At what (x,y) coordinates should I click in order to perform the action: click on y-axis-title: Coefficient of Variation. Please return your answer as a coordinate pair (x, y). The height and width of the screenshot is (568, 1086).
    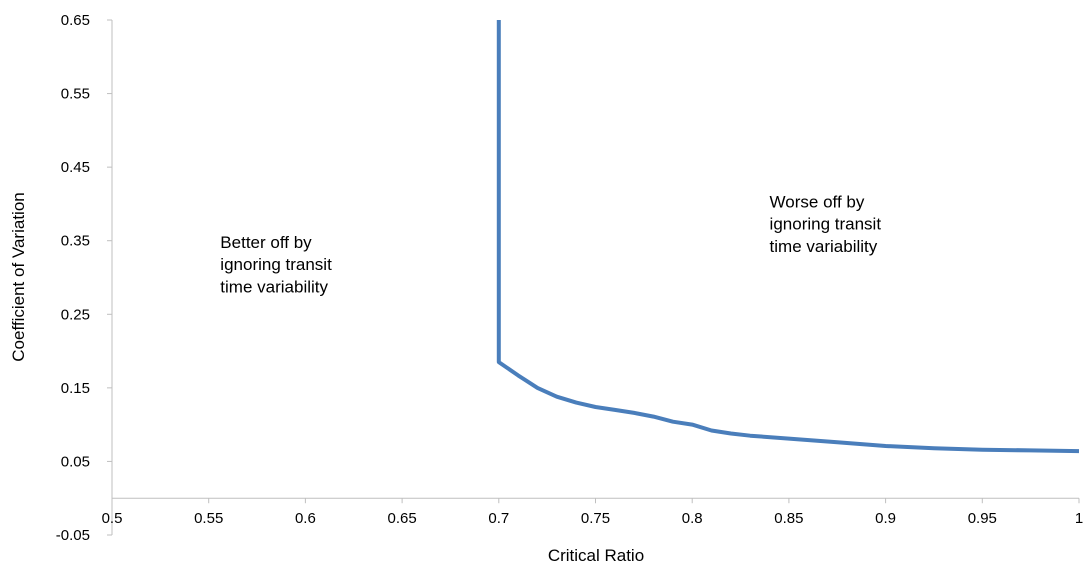
    Looking at the image, I should click on (18, 276).